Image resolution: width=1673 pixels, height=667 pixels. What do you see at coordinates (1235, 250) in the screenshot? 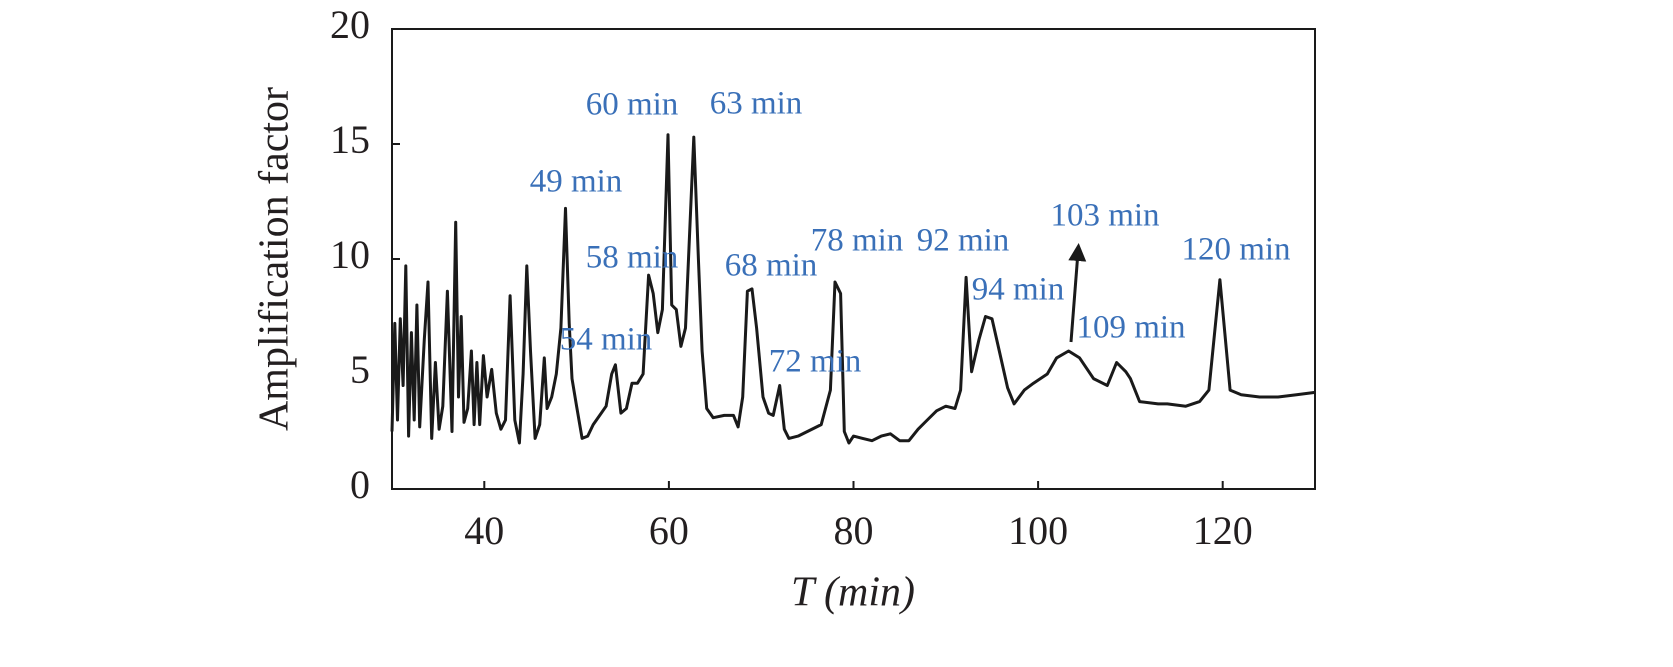
I see `annotation: 120 min` at bounding box center [1235, 250].